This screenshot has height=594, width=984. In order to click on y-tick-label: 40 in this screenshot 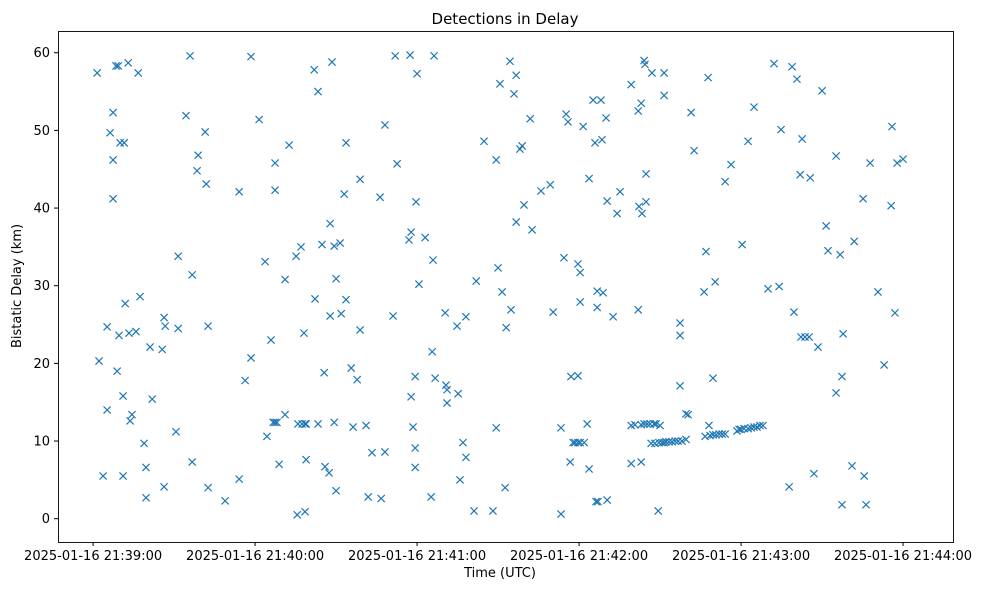, I will do `click(41, 209)`.